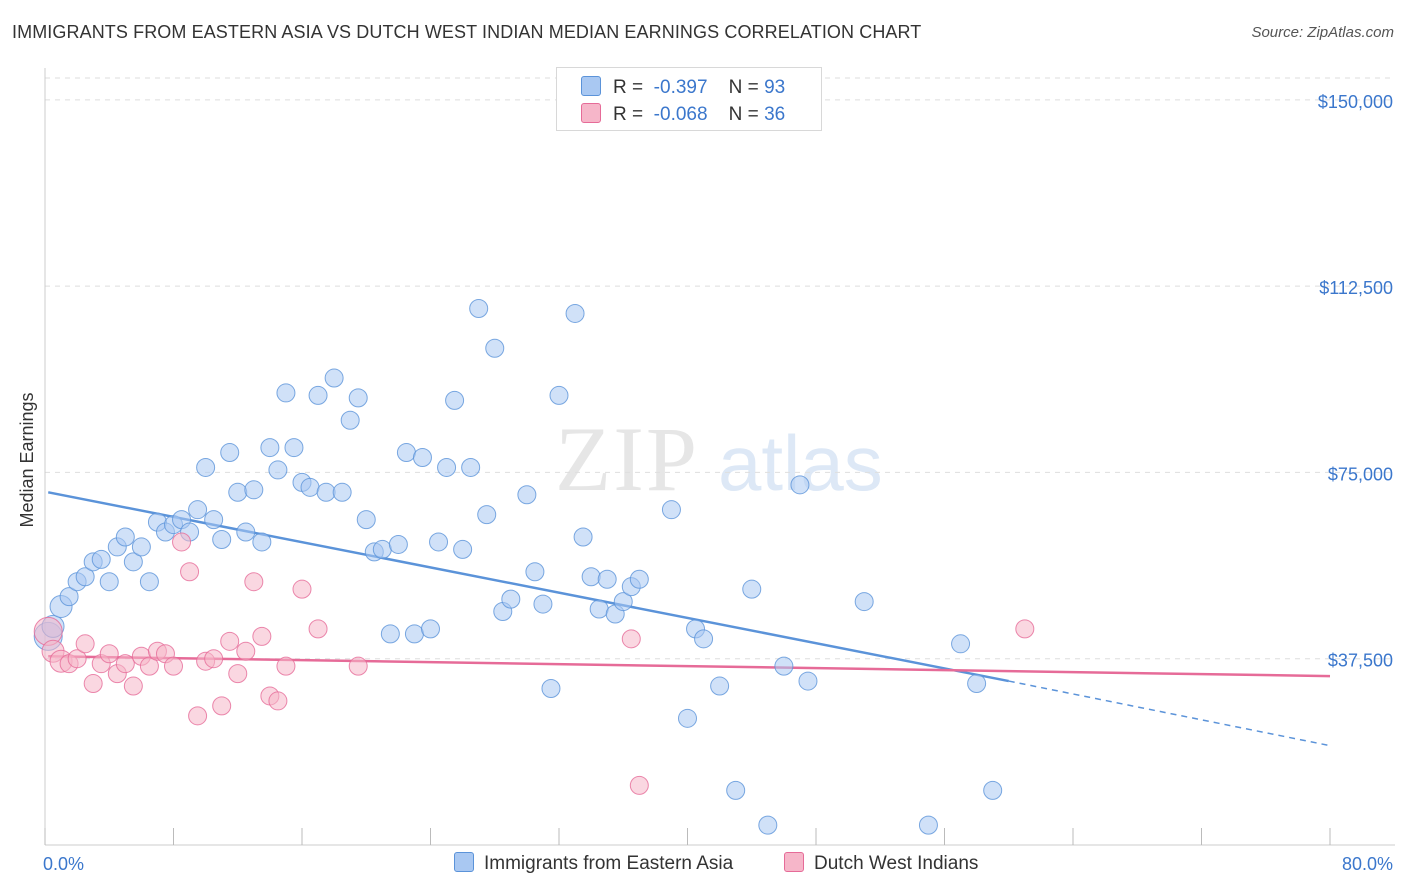  What do you see at coordinates (1360, 661) in the screenshot?
I see `y-tick-label: $37,500` at bounding box center [1360, 661].